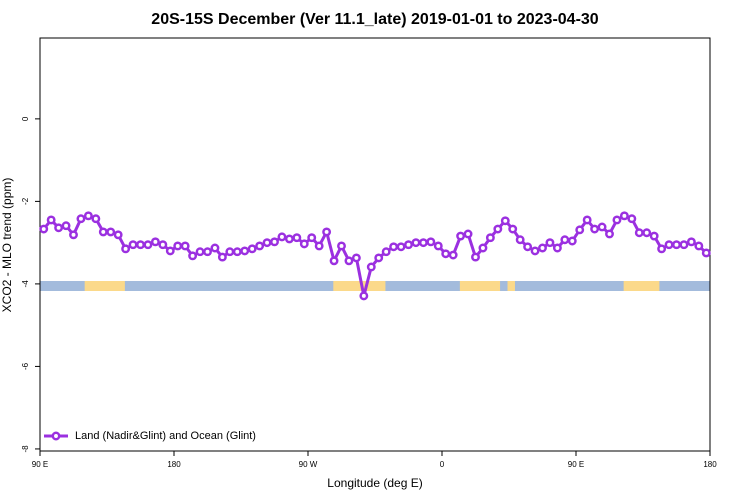 The width and height of the screenshot is (750, 500). What do you see at coordinates (25, 366) in the screenshot?
I see `y-tick-label: -6` at bounding box center [25, 366].